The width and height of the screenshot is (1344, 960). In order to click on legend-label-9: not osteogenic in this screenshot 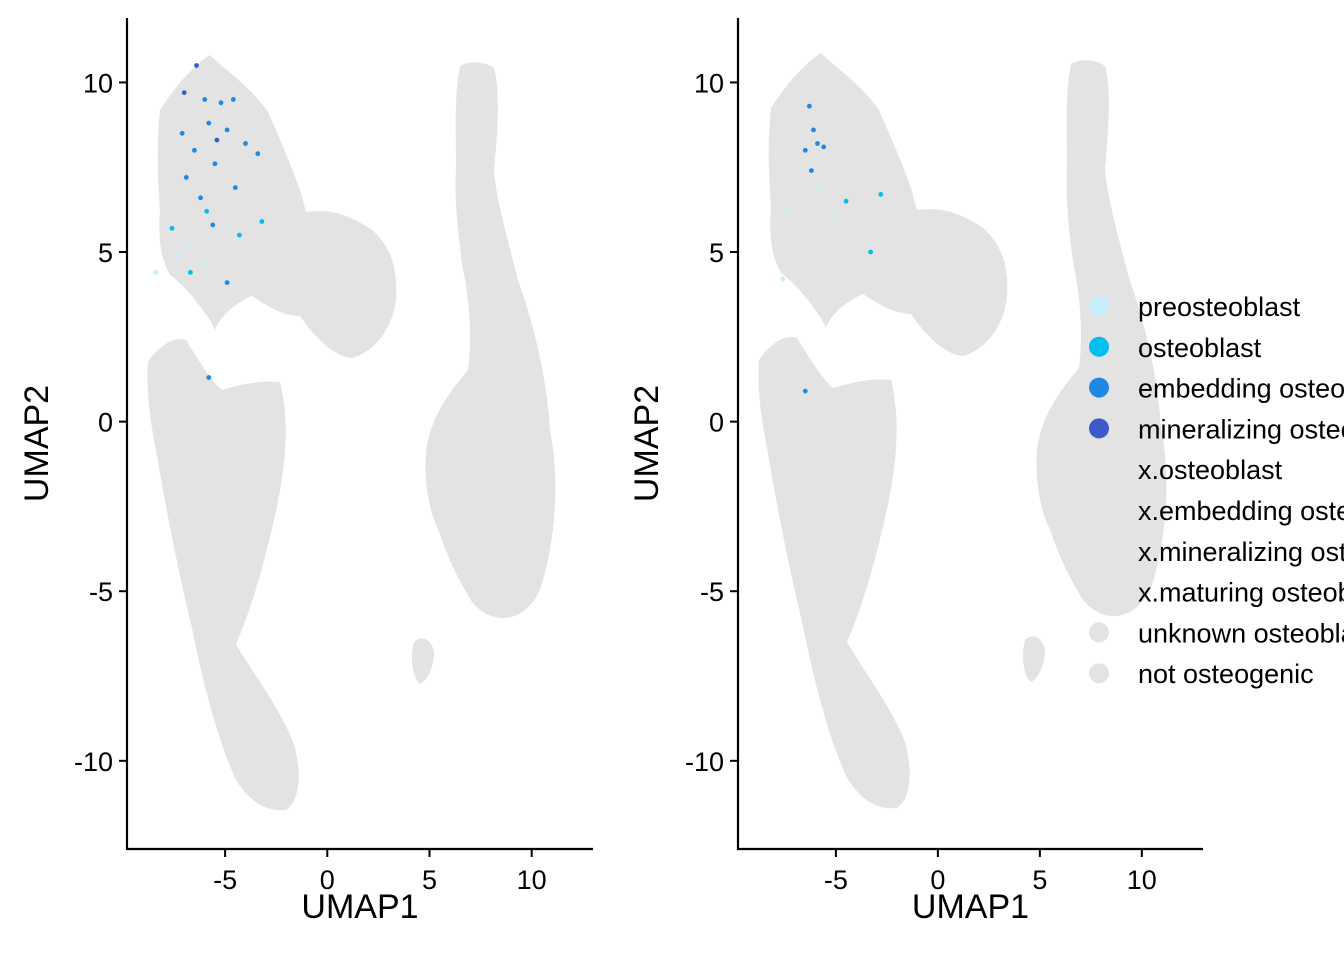, I will do `click(1226, 674)`.